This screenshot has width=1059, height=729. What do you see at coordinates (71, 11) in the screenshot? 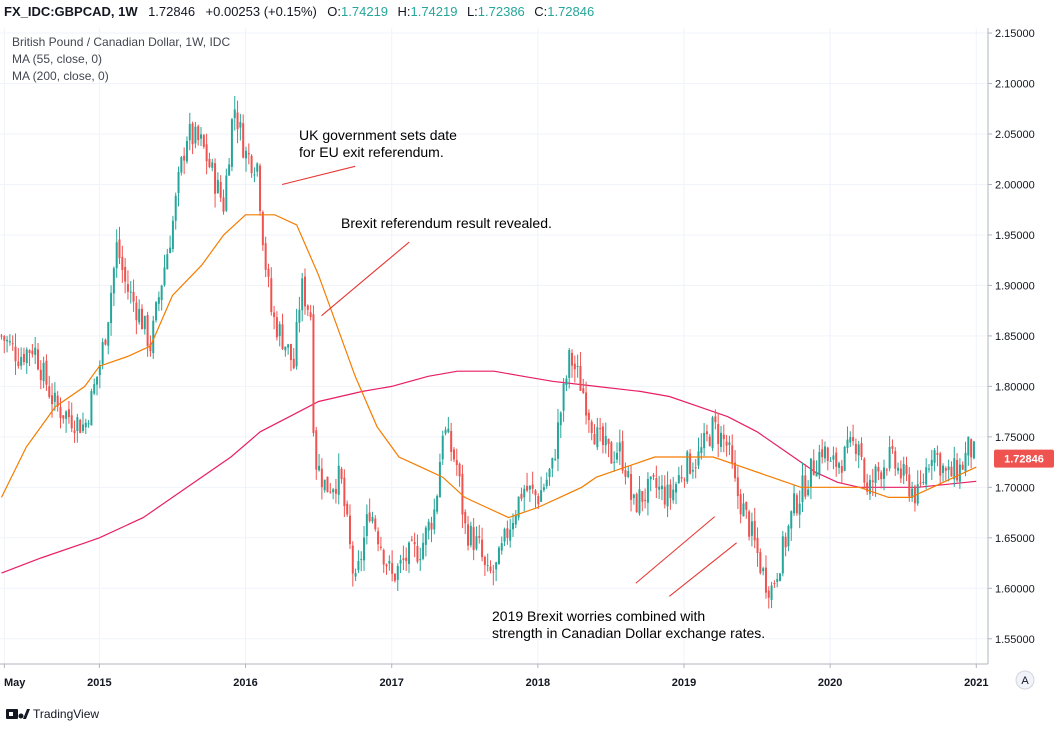
I see `symbol-label: FX_IDC:GBPCAD, 1W` at bounding box center [71, 11].